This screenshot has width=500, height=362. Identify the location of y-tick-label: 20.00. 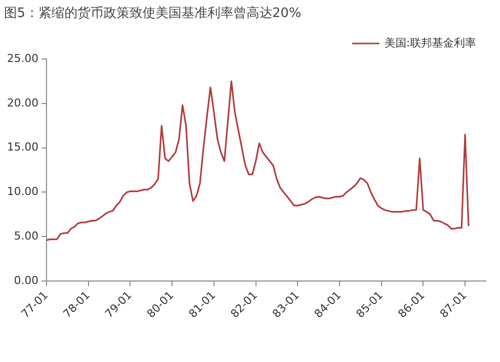
(22, 103).